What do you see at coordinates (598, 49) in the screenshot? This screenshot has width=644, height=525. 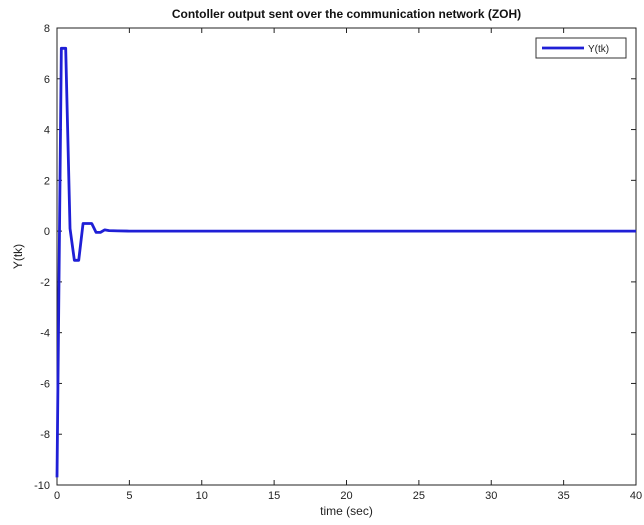 I see `legend-label: Y(tk)` at bounding box center [598, 49].